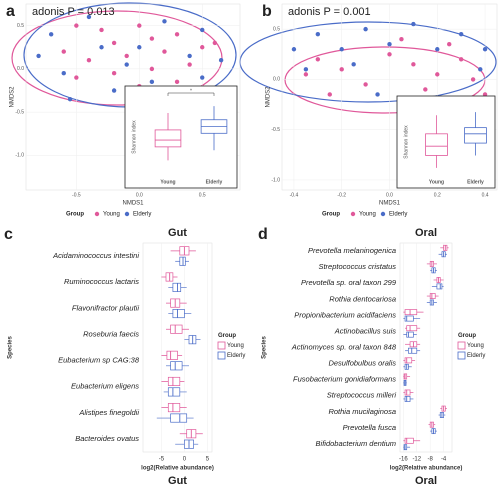 This screenshot has width=500, height=491. Describe the element at coordinates (162, 460) in the screenshot. I see `x-tick-label: -5` at that location.